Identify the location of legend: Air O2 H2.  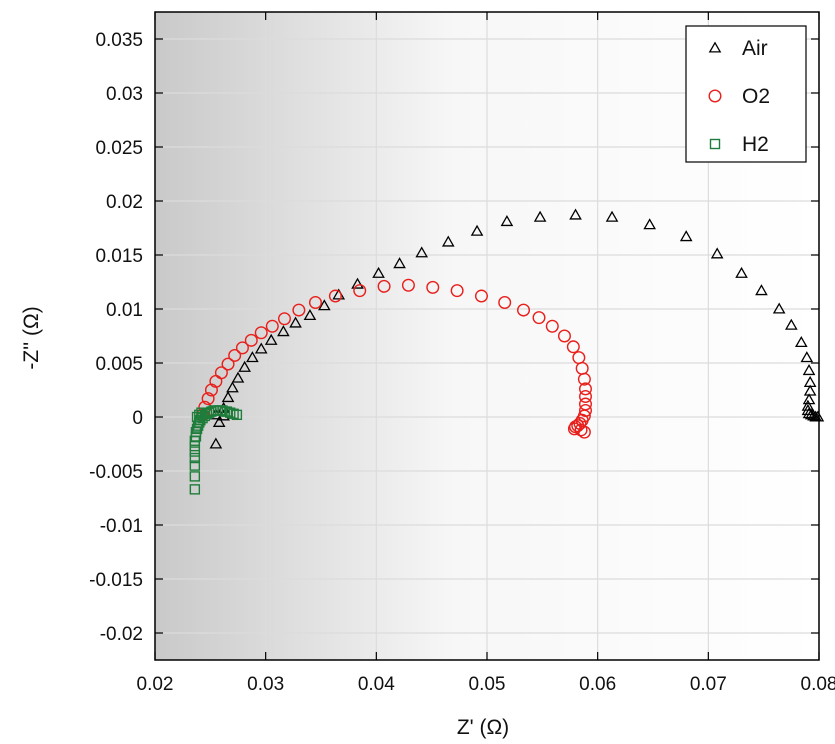
(746, 94).